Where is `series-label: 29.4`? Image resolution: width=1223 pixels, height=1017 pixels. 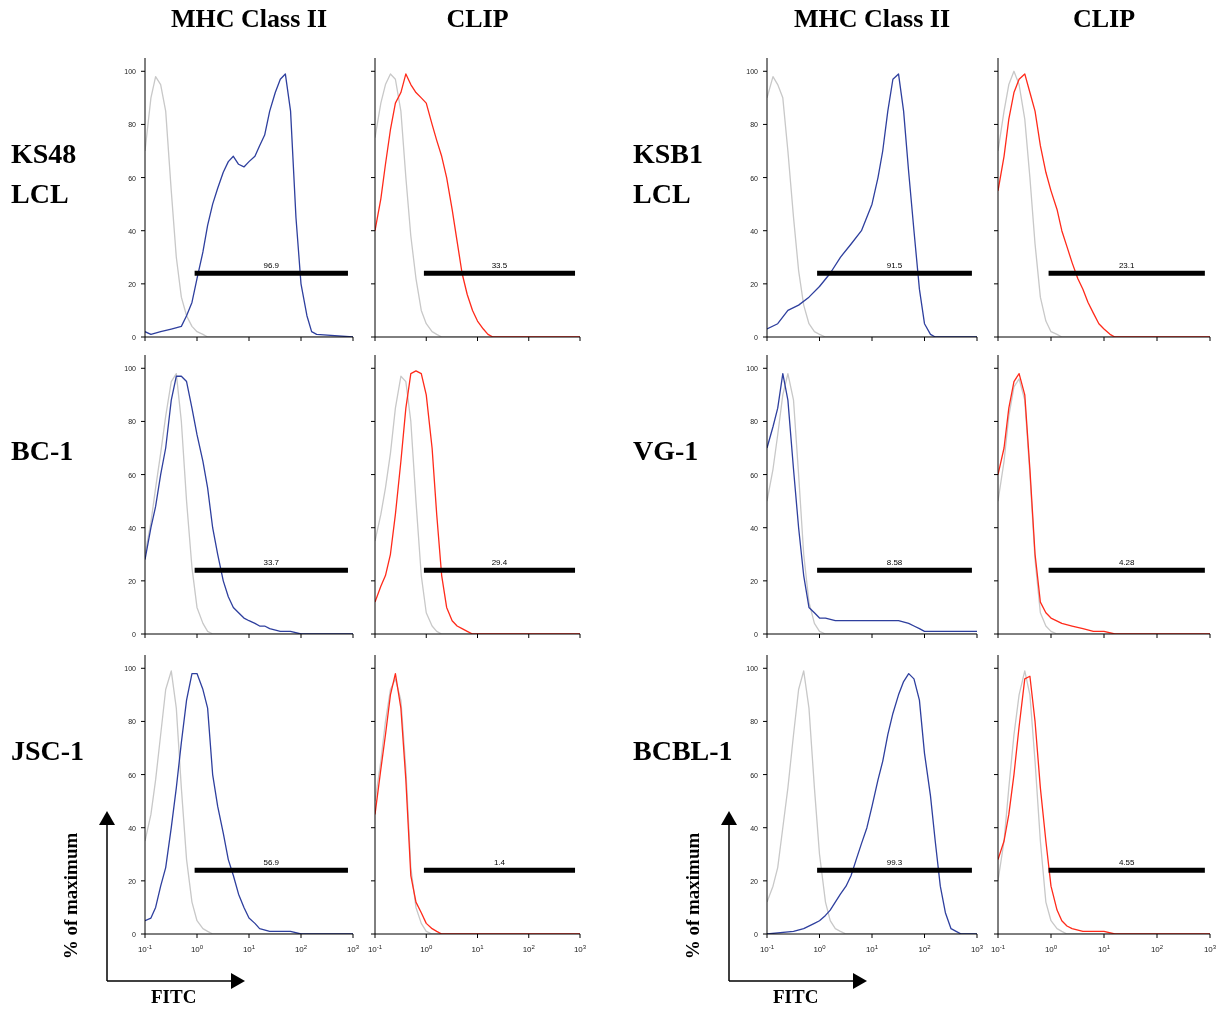 series-label: 29.4 is located at coordinates (499, 563).